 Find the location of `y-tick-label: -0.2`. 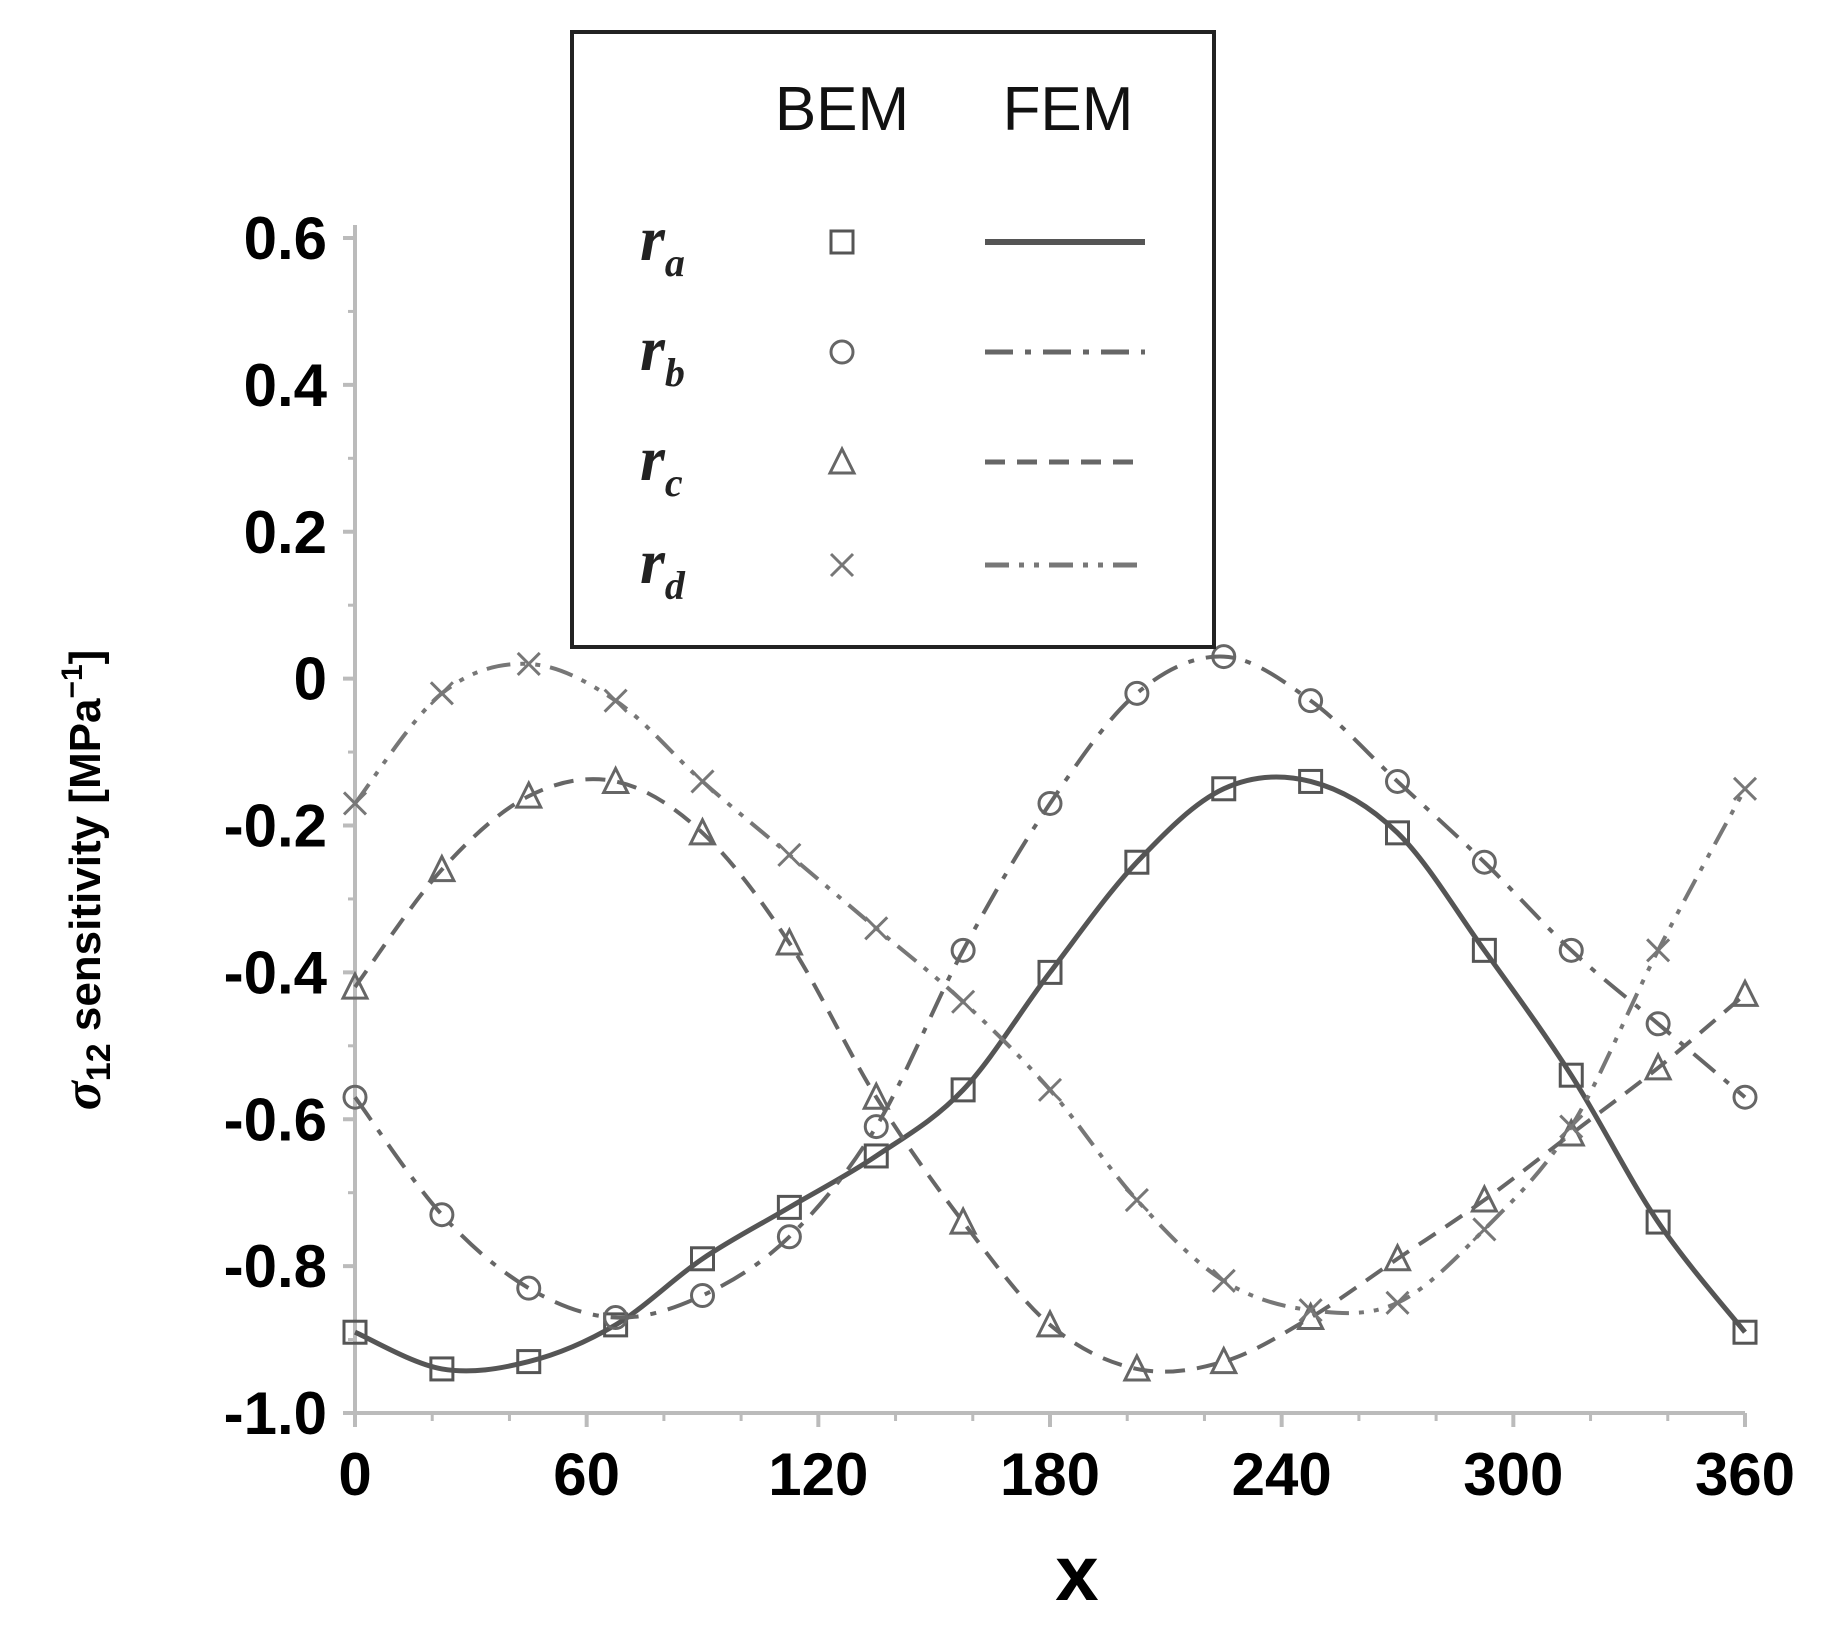

y-tick-label: -0.2 is located at coordinates (275, 826).